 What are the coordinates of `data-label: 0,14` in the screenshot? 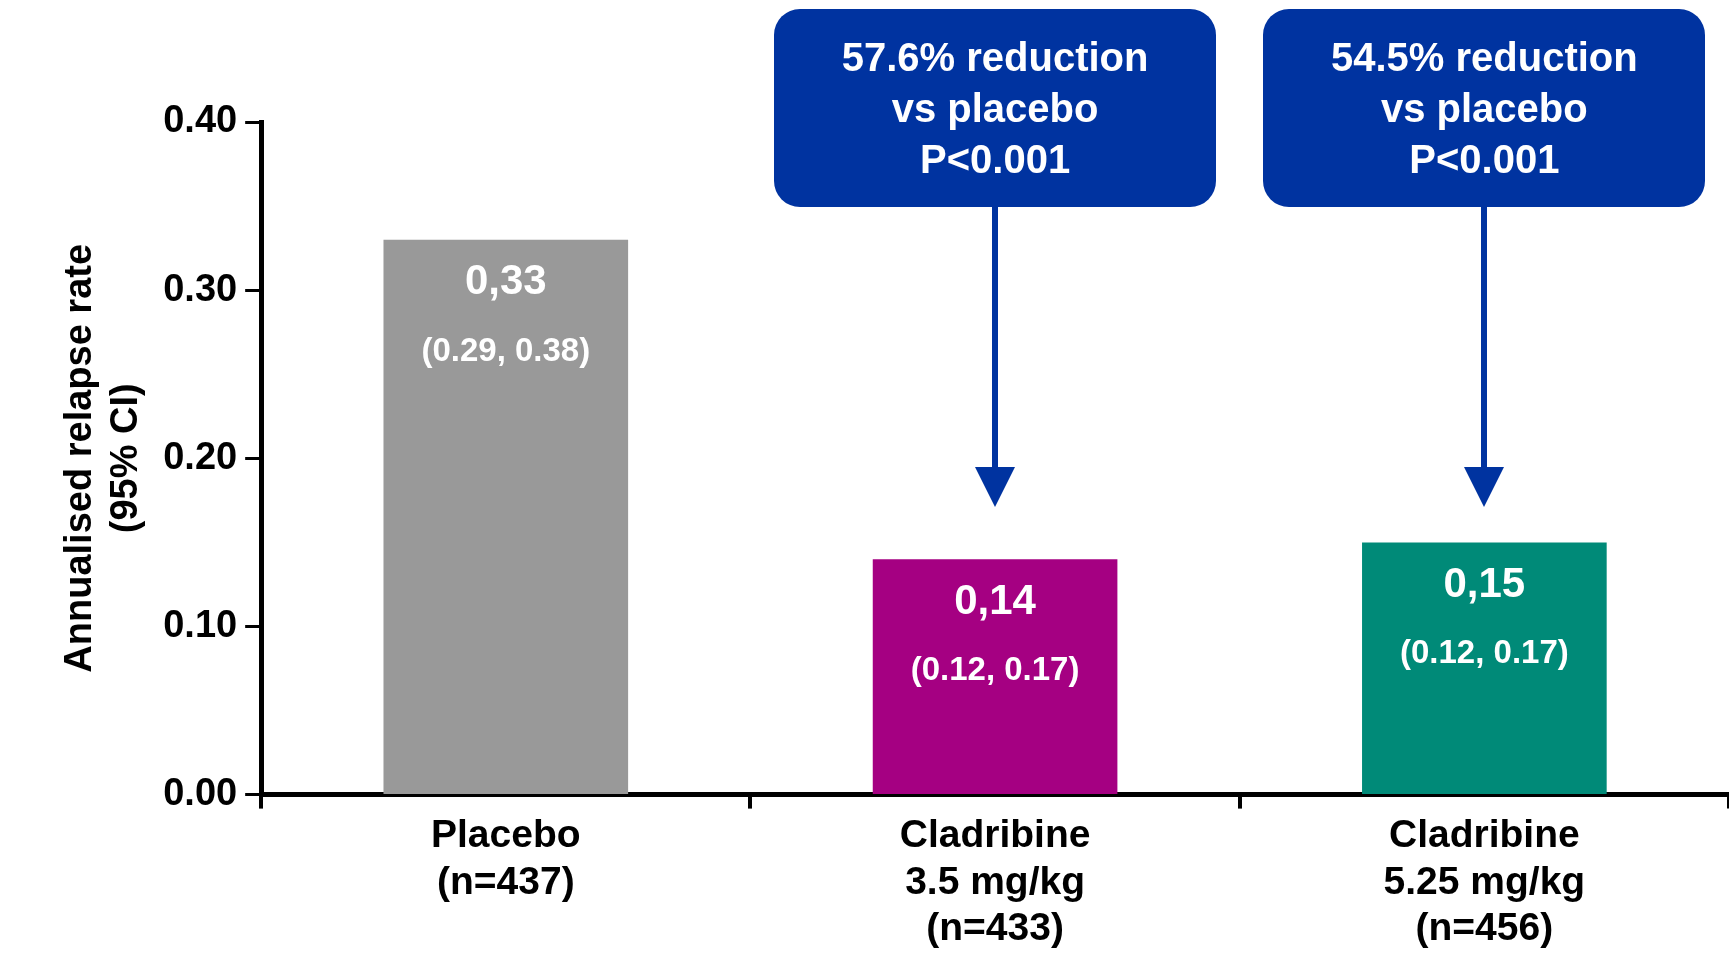 It's located at (995, 599).